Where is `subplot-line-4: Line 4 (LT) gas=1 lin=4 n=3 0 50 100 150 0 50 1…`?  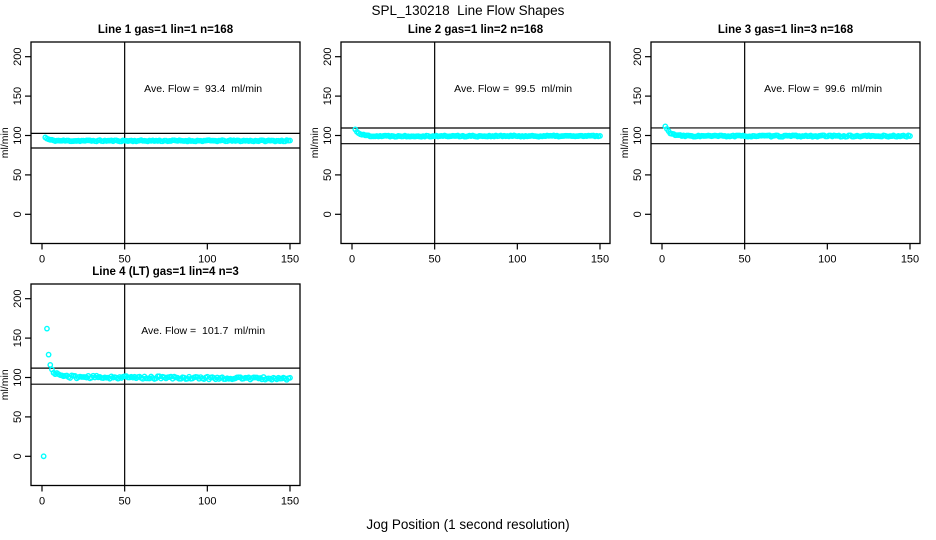 subplot-line-4: Line 4 (LT) gas=1 lin=4 n=3 0 50 100 150 0 50 1… is located at coordinates (150, 387).